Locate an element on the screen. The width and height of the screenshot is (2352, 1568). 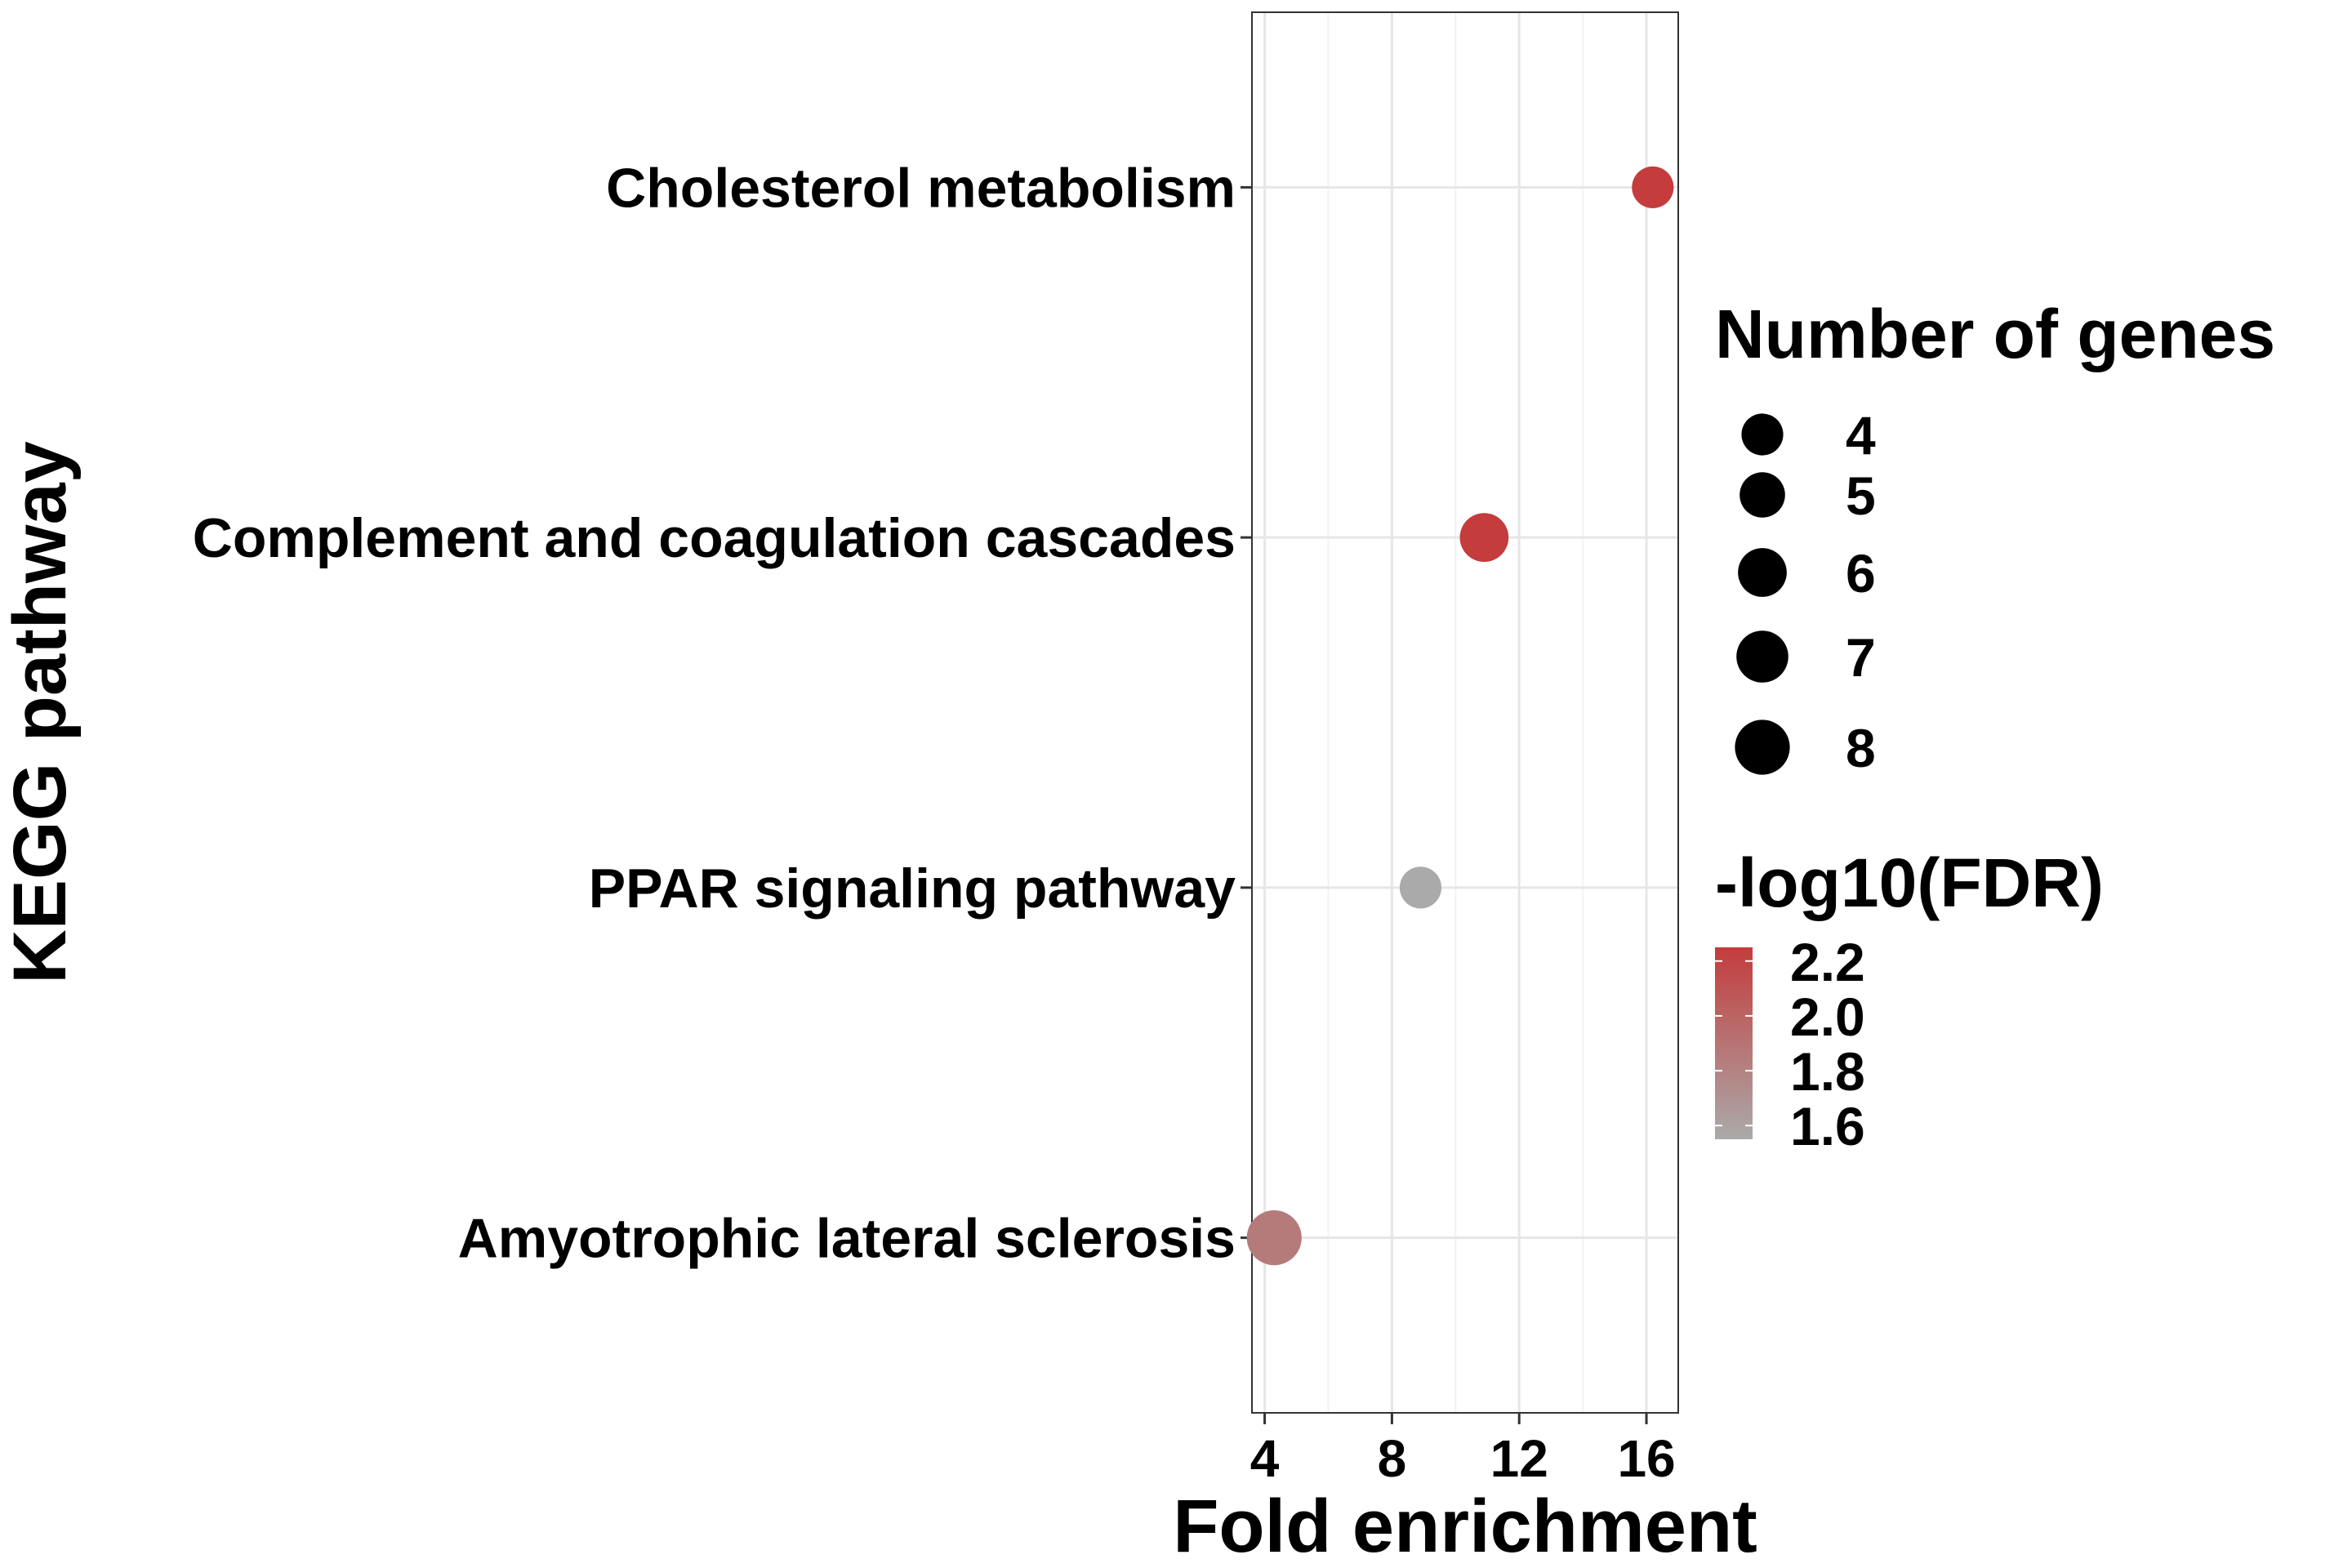
size-legend-label: 4 is located at coordinates (1861, 436).